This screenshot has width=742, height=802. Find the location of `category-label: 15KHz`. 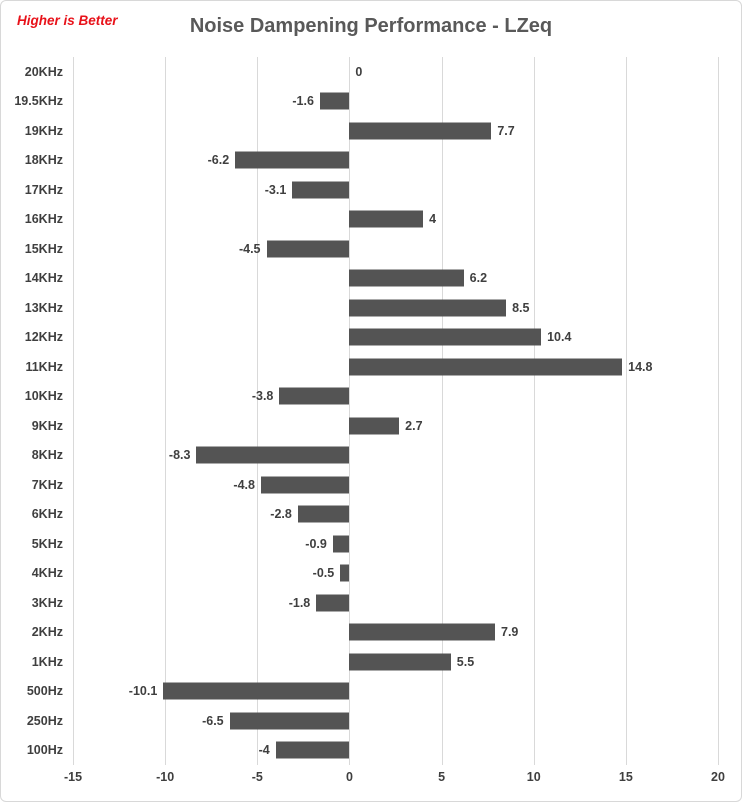

category-label: 15KHz is located at coordinates (43, 248).